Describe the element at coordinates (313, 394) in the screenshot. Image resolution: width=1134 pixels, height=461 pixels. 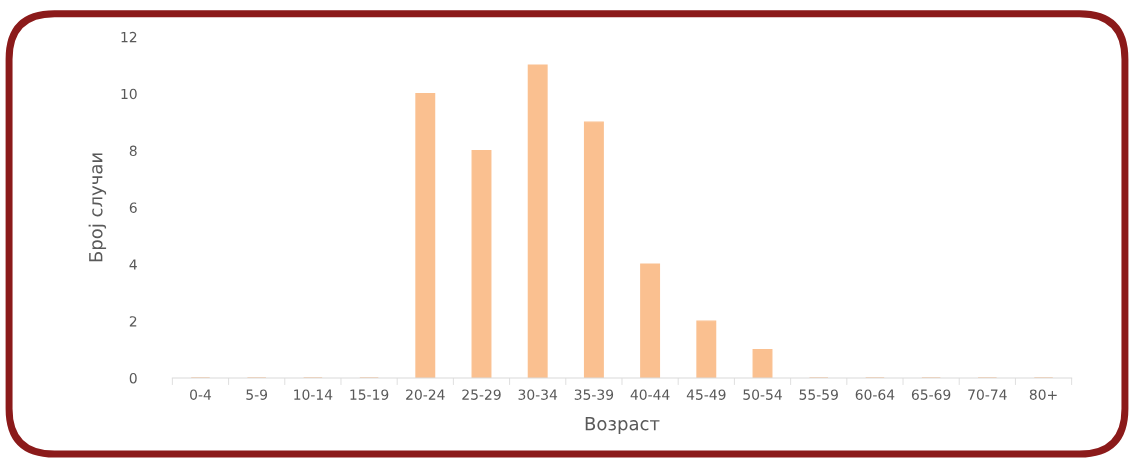
I see `x-tick-label: 10-14` at that location.